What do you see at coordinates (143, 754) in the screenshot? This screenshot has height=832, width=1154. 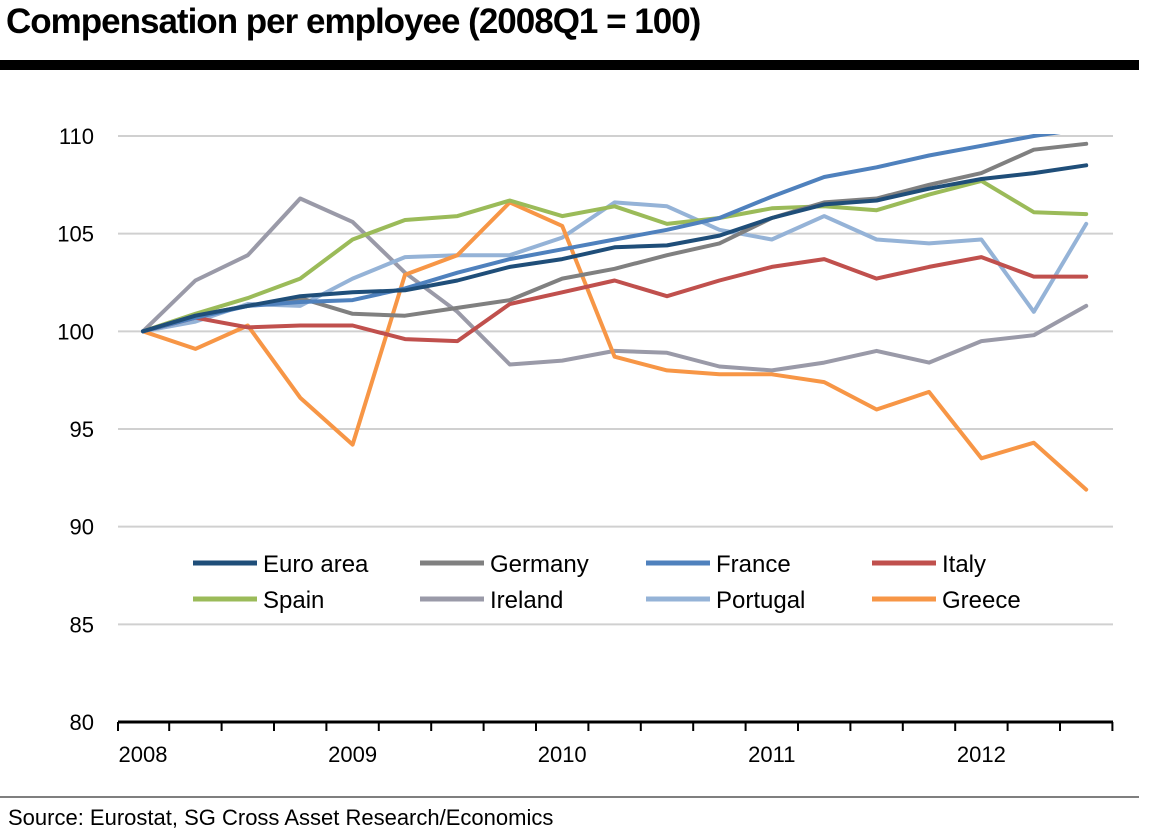 I see `x-tick-label-2008: 2008` at bounding box center [143, 754].